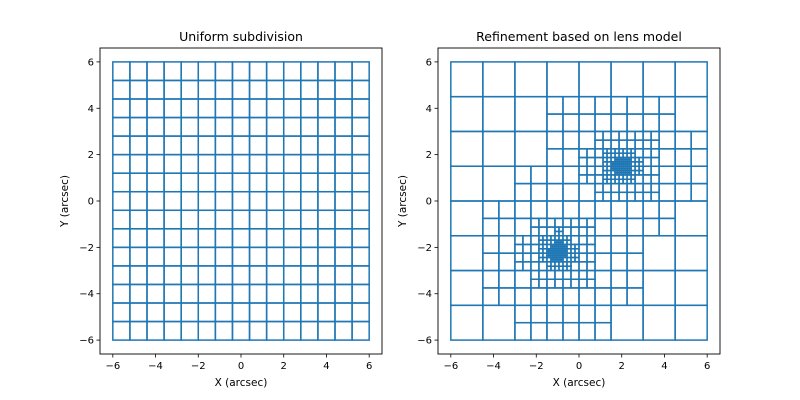 Image resolution: width=800 pixels, height=400 pixels. I want to click on x-tick-label: −4, so click(155, 366).